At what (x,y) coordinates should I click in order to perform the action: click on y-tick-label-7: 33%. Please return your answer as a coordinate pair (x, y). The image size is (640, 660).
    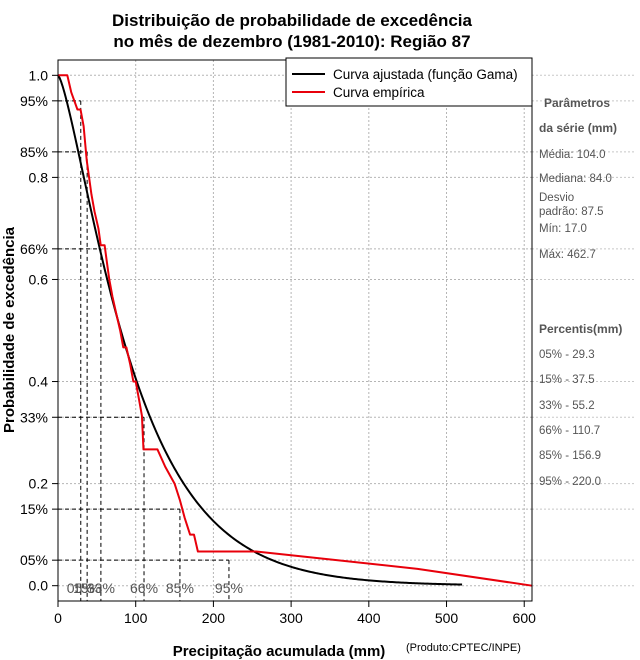
    Looking at the image, I should click on (34, 417).